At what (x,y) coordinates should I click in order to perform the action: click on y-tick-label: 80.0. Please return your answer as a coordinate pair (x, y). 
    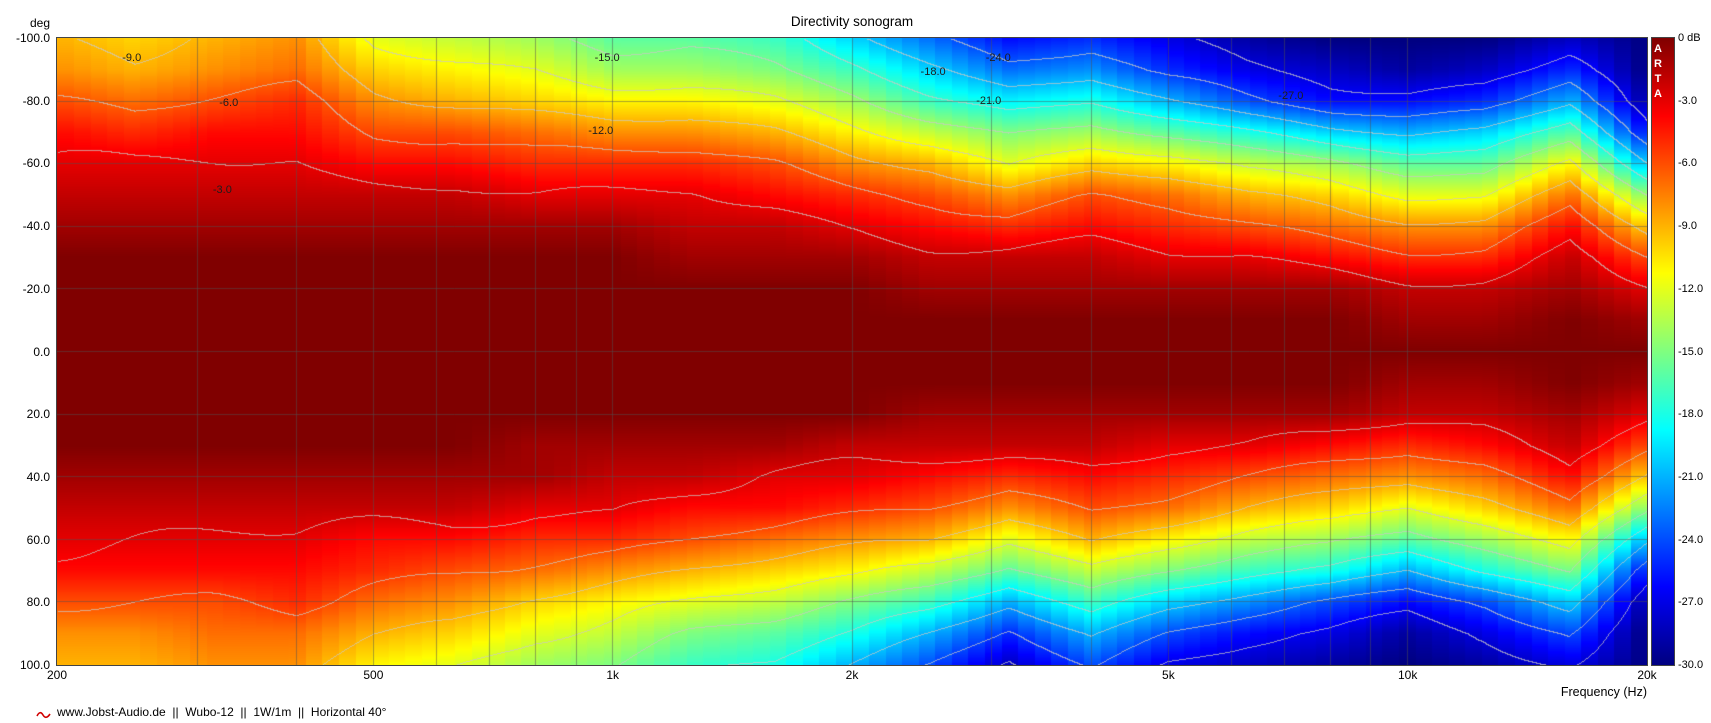
    Looking at the image, I should click on (38, 602).